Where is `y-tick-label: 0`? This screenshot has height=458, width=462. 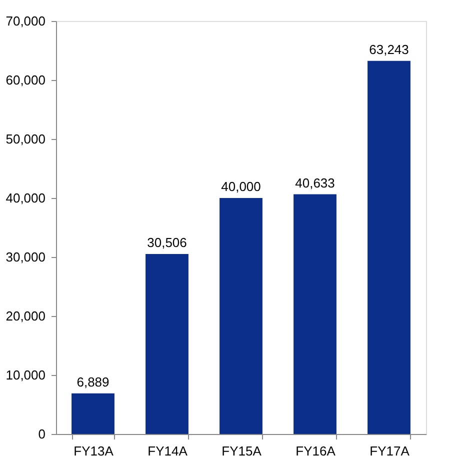
y-tick-label: 0 is located at coordinates (42, 434).